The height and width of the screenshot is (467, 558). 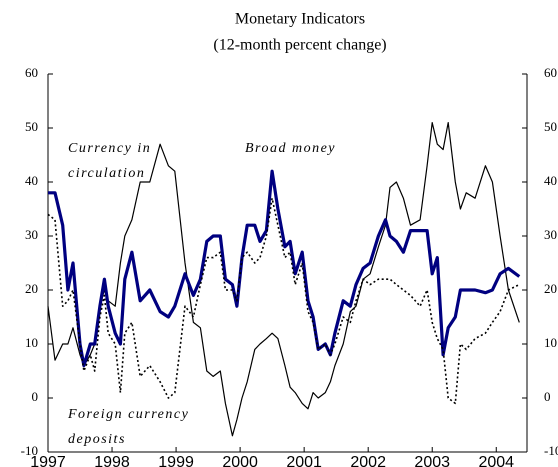 I want to click on y-tick-label: 40, so click(x=31, y=180).